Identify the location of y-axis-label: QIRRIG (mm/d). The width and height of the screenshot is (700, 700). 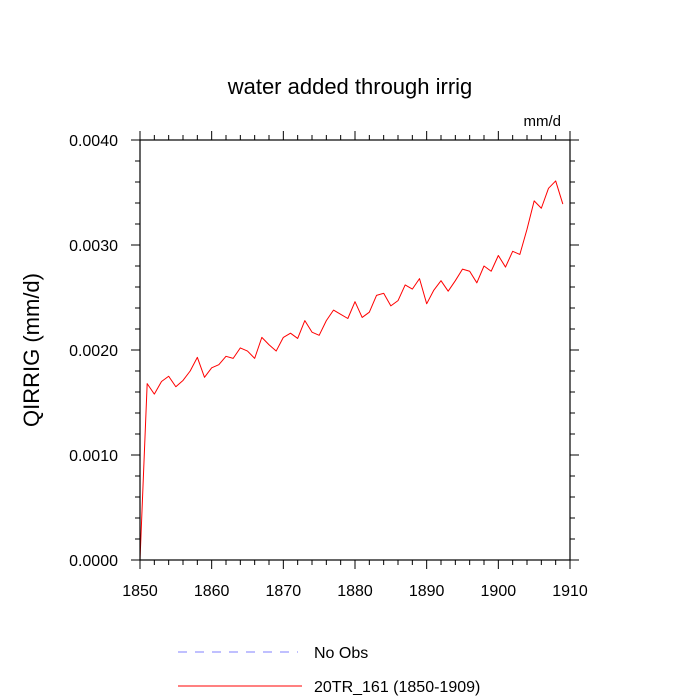
(31, 350).